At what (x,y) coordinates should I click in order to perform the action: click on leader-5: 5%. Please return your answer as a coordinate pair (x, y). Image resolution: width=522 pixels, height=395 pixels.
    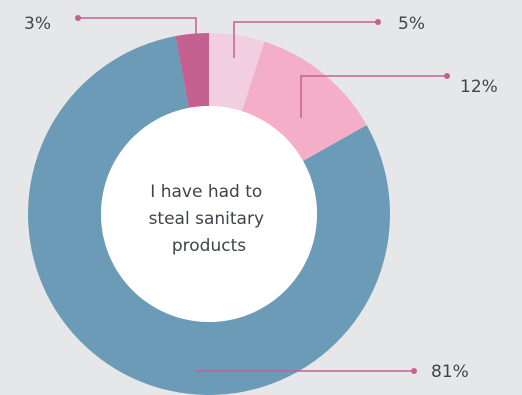
    Looking at the image, I should click on (329, 36).